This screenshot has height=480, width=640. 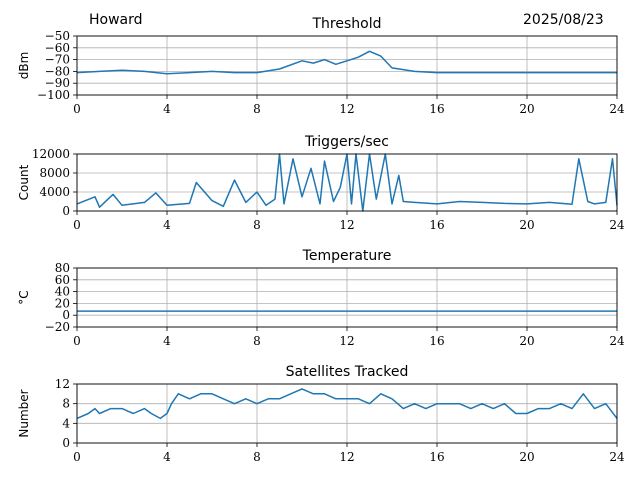 What do you see at coordinates (62, 280) in the screenshot?
I see `y-tick-label: 60` at bounding box center [62, 280].